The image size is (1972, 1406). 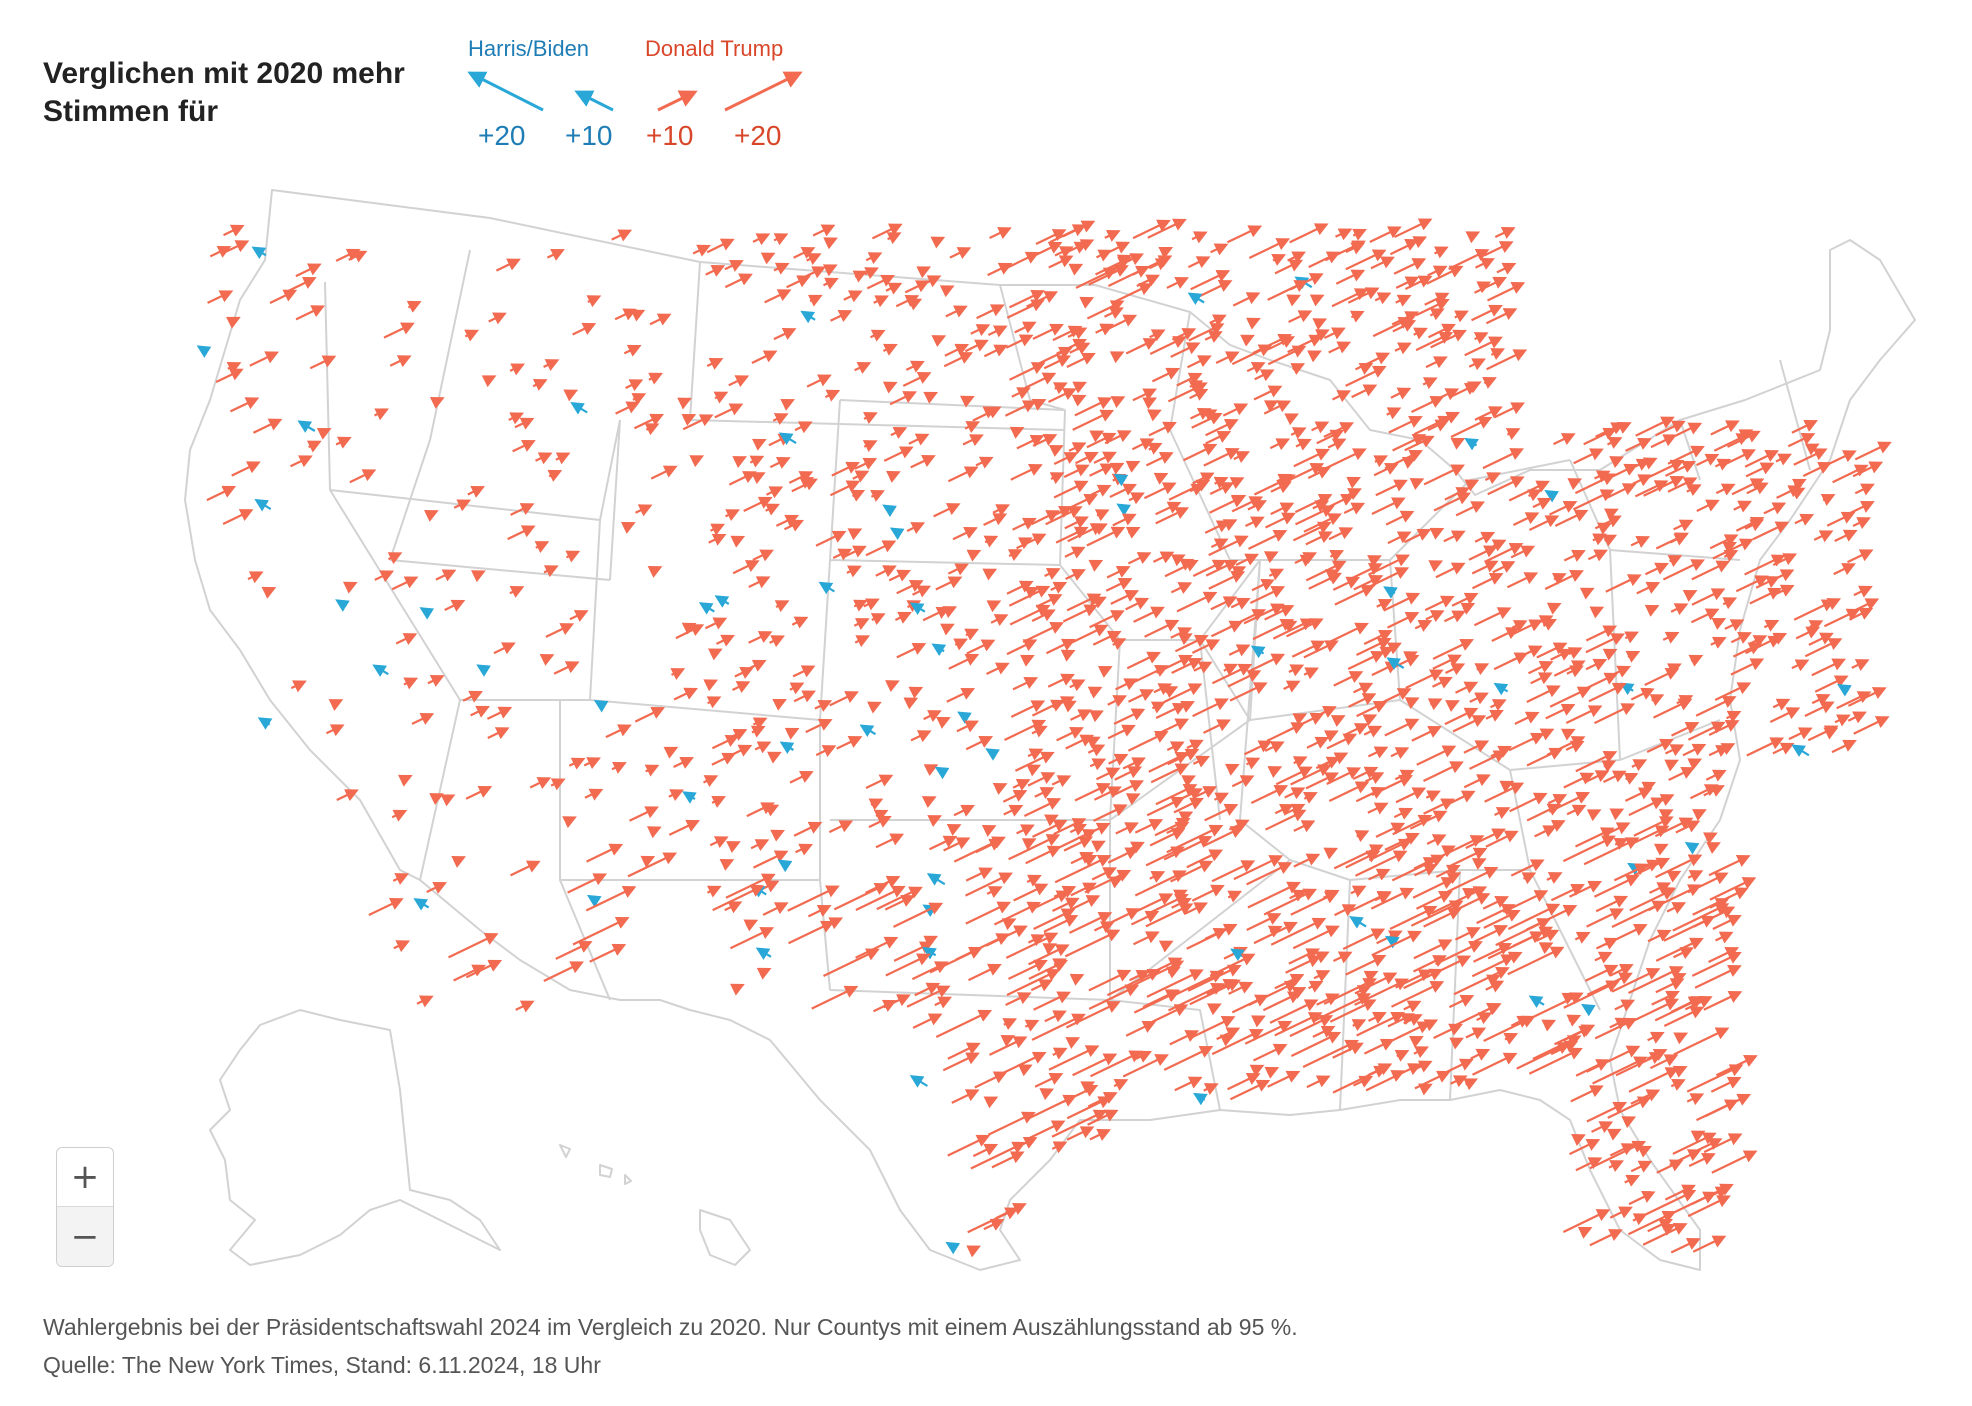 What do you see at coordinates (85, 1236) in the screenshot?
I see `zoom-out-button: −` at bounding box center [85, 1236].